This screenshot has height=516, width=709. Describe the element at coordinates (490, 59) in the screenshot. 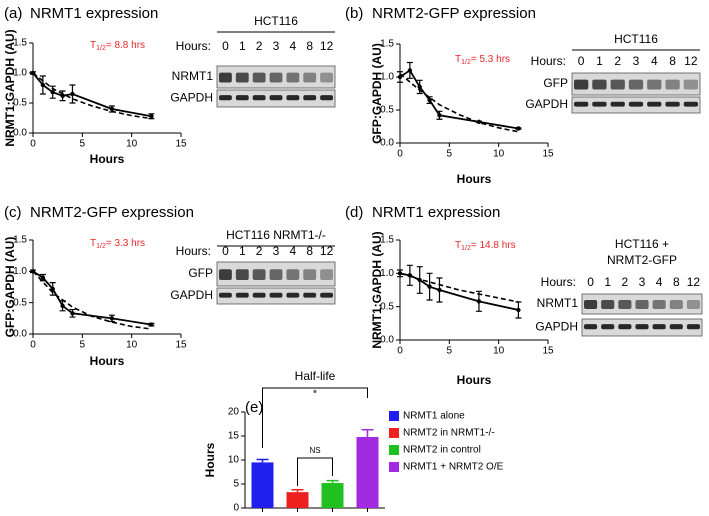

I see `annotation-part: = 5.3 hrs` at that location.